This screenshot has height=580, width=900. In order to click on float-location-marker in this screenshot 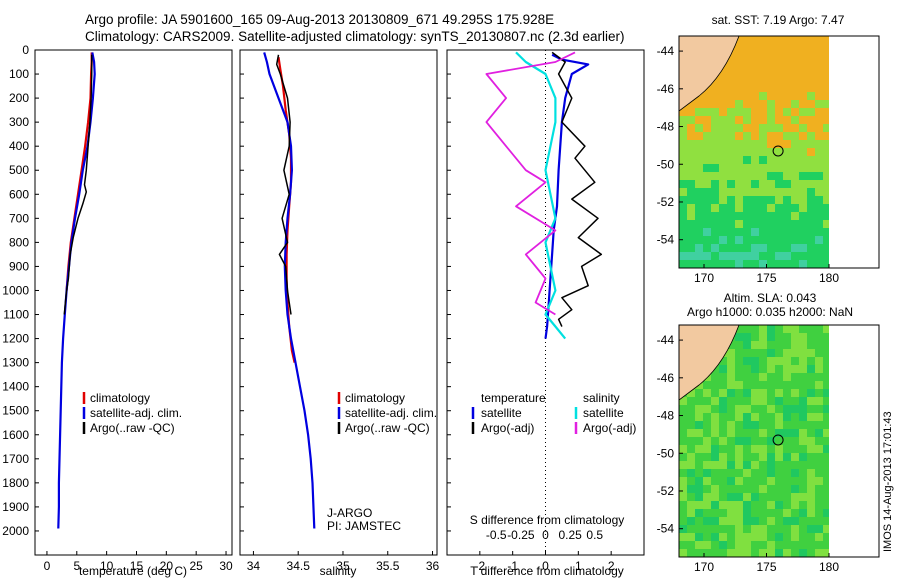, I will do `click(778, 440)`.